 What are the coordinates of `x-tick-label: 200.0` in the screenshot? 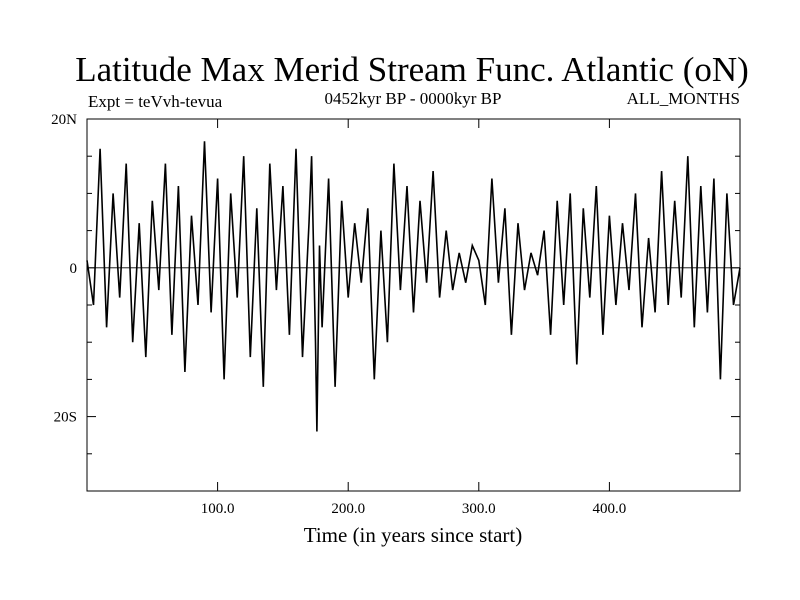 It's located at (348, 509).